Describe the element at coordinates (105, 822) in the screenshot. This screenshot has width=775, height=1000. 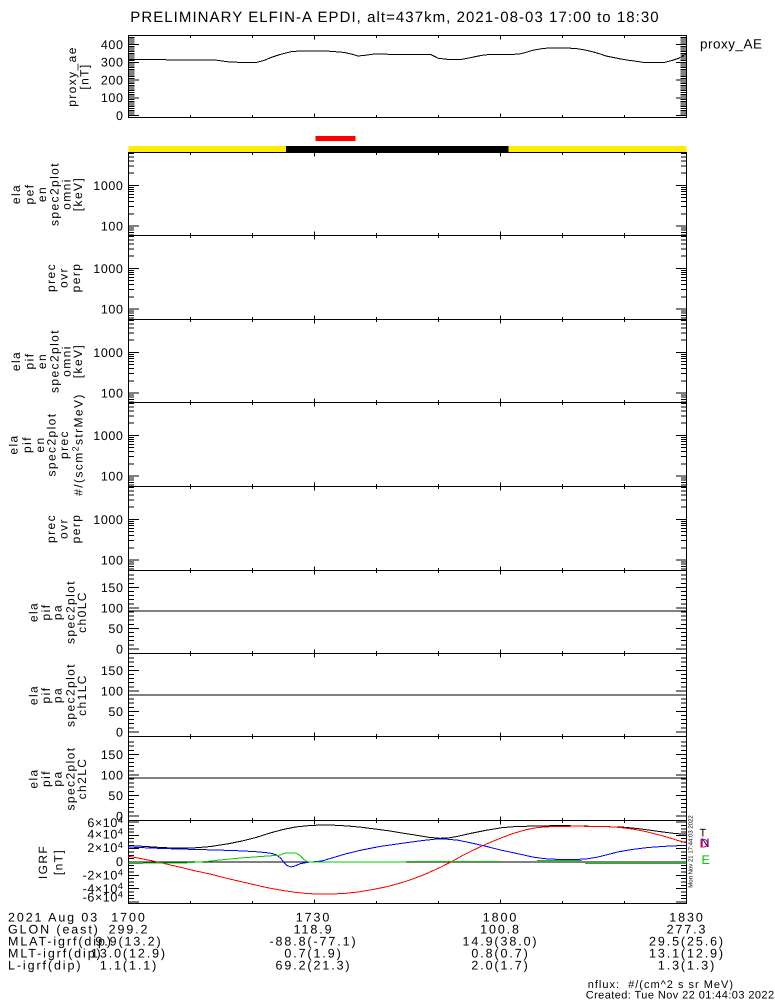
I see `svg-text: 6×10⁴` at that location.